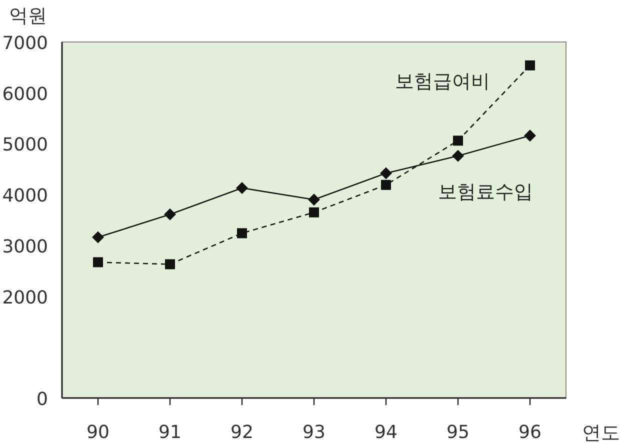 The width and height of the screenshot is (624, 443). What do you see at coordinates (485, 191) in the screenshot?
I see `series-label: 보험료수입` at bounding box center [485, 191].